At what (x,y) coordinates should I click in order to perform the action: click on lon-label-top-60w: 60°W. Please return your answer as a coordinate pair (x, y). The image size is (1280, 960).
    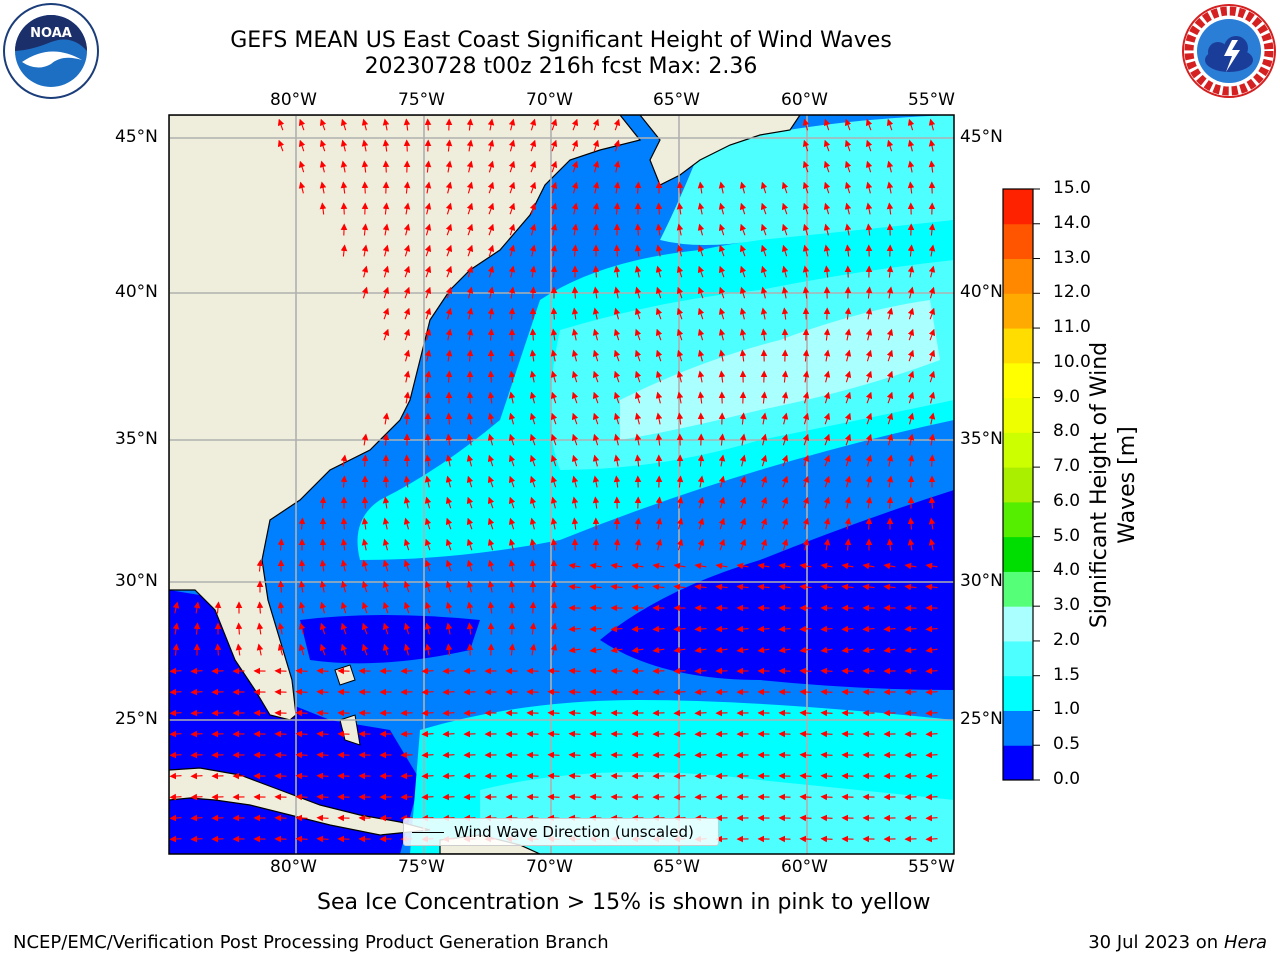
    Looking at the image, I should click on (804, 100).